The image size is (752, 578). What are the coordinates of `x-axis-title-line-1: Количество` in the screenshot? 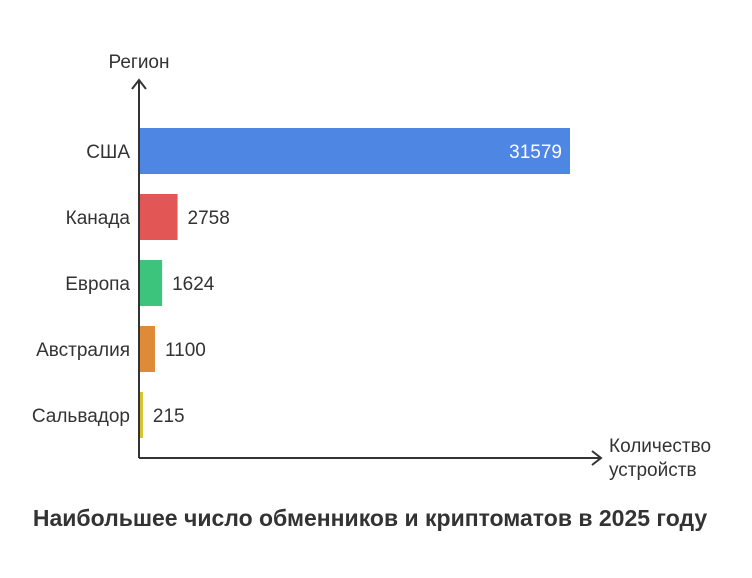 It's located at (660, 446).